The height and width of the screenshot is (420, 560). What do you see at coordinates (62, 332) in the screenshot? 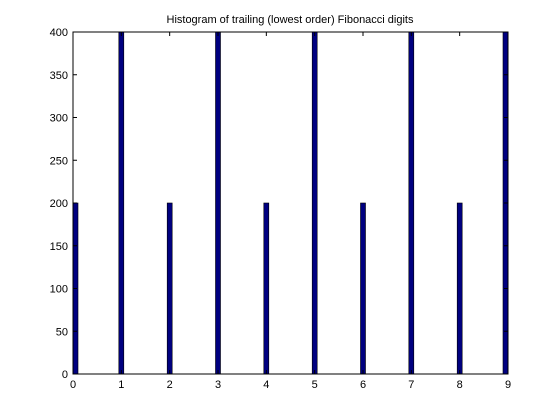
I see `y-tick-label: 50` at bounding box center [62, 332].